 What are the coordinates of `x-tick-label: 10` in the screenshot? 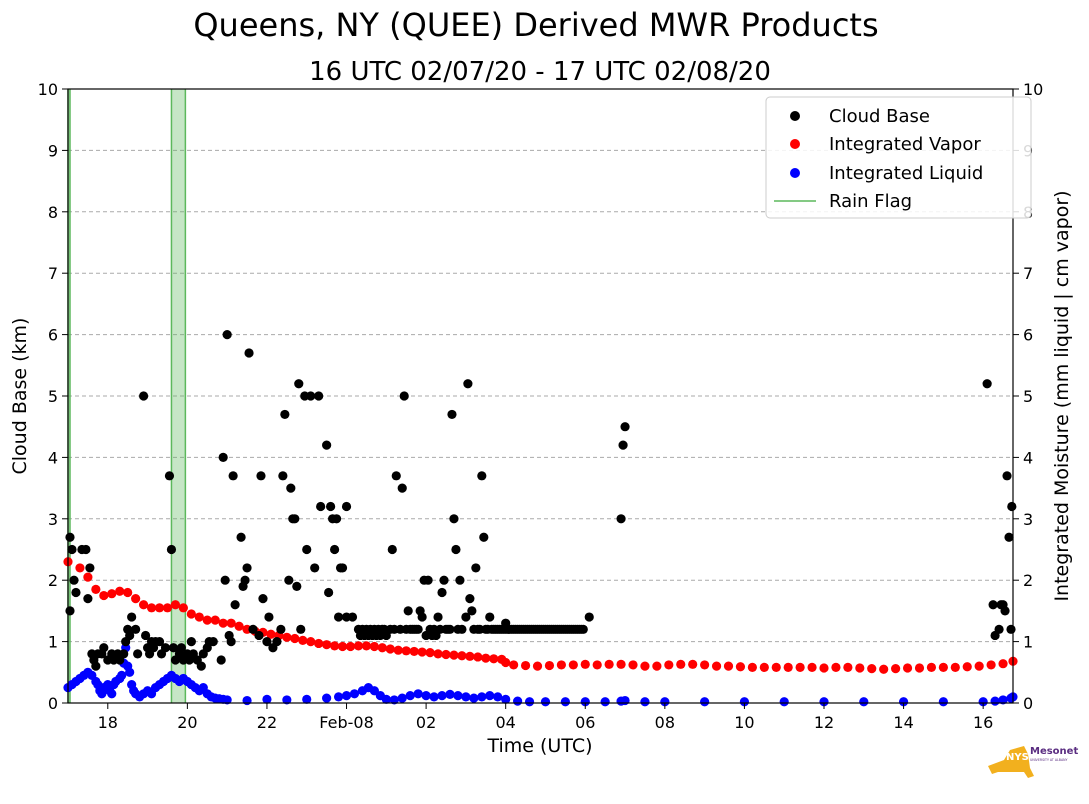 It's located at (744, 722).